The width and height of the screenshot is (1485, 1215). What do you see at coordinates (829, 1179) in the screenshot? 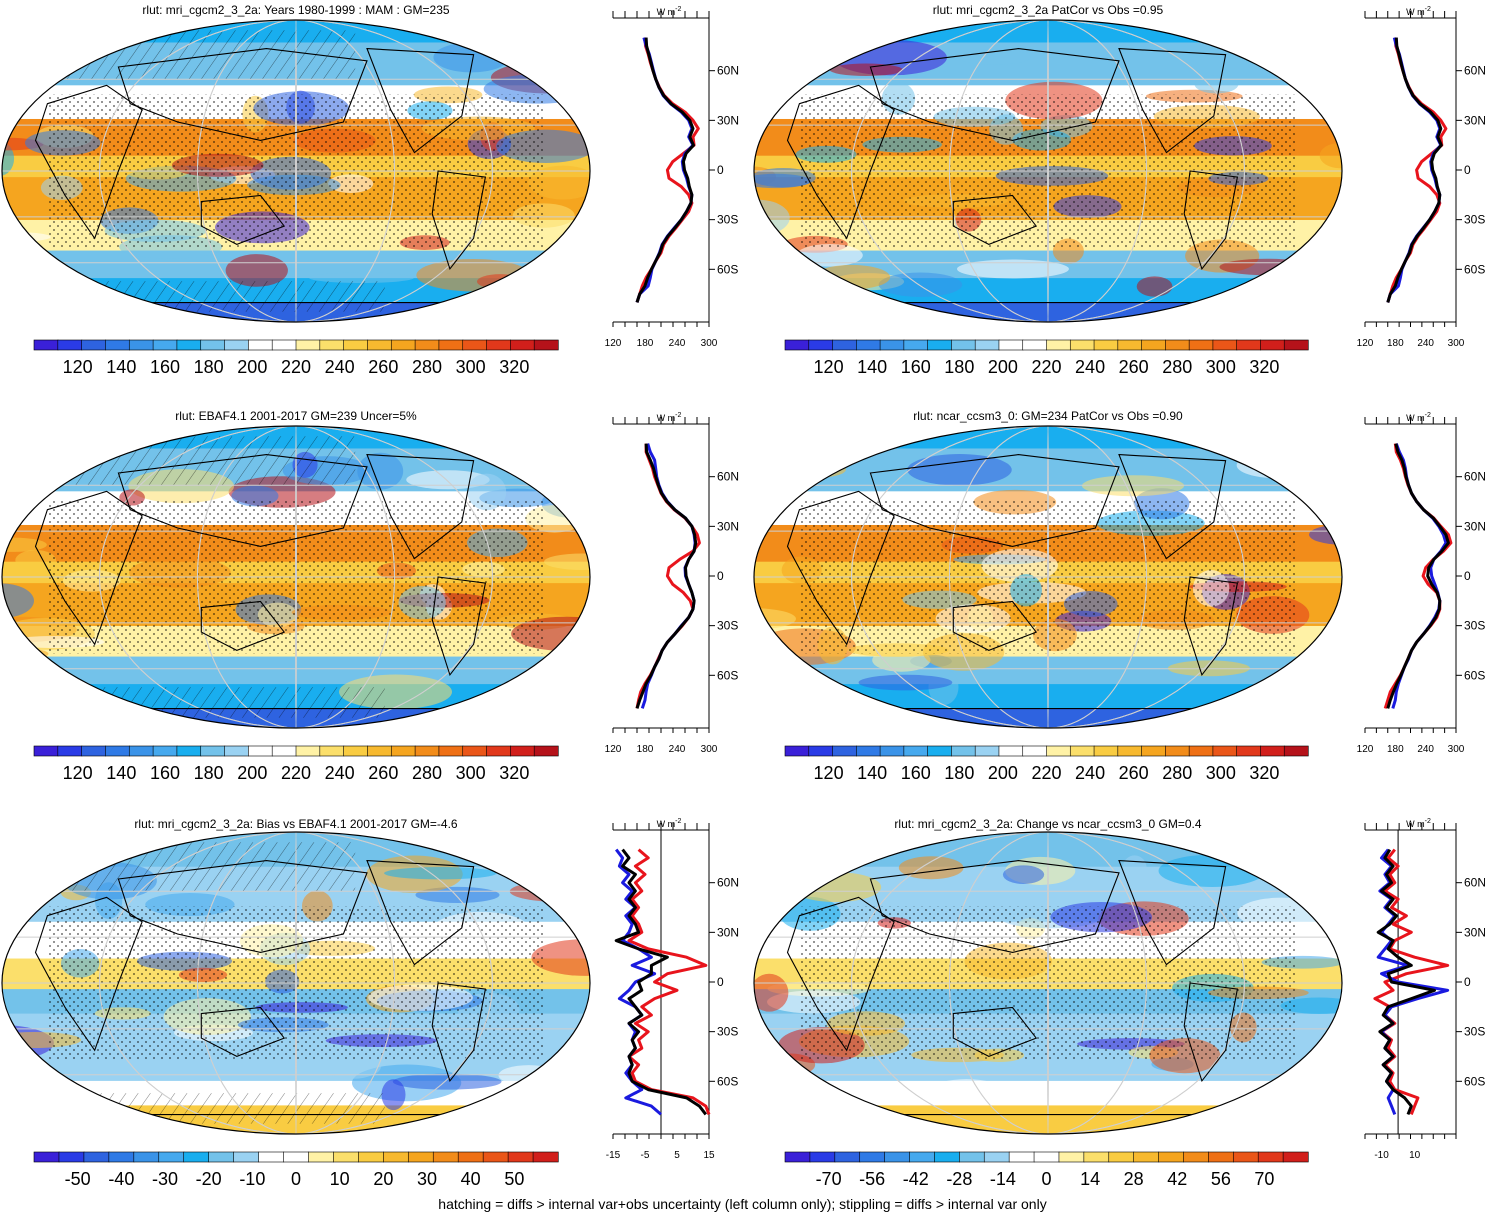
I see `colorbar-tick-label: -70` at bounding box center [829, 1179].